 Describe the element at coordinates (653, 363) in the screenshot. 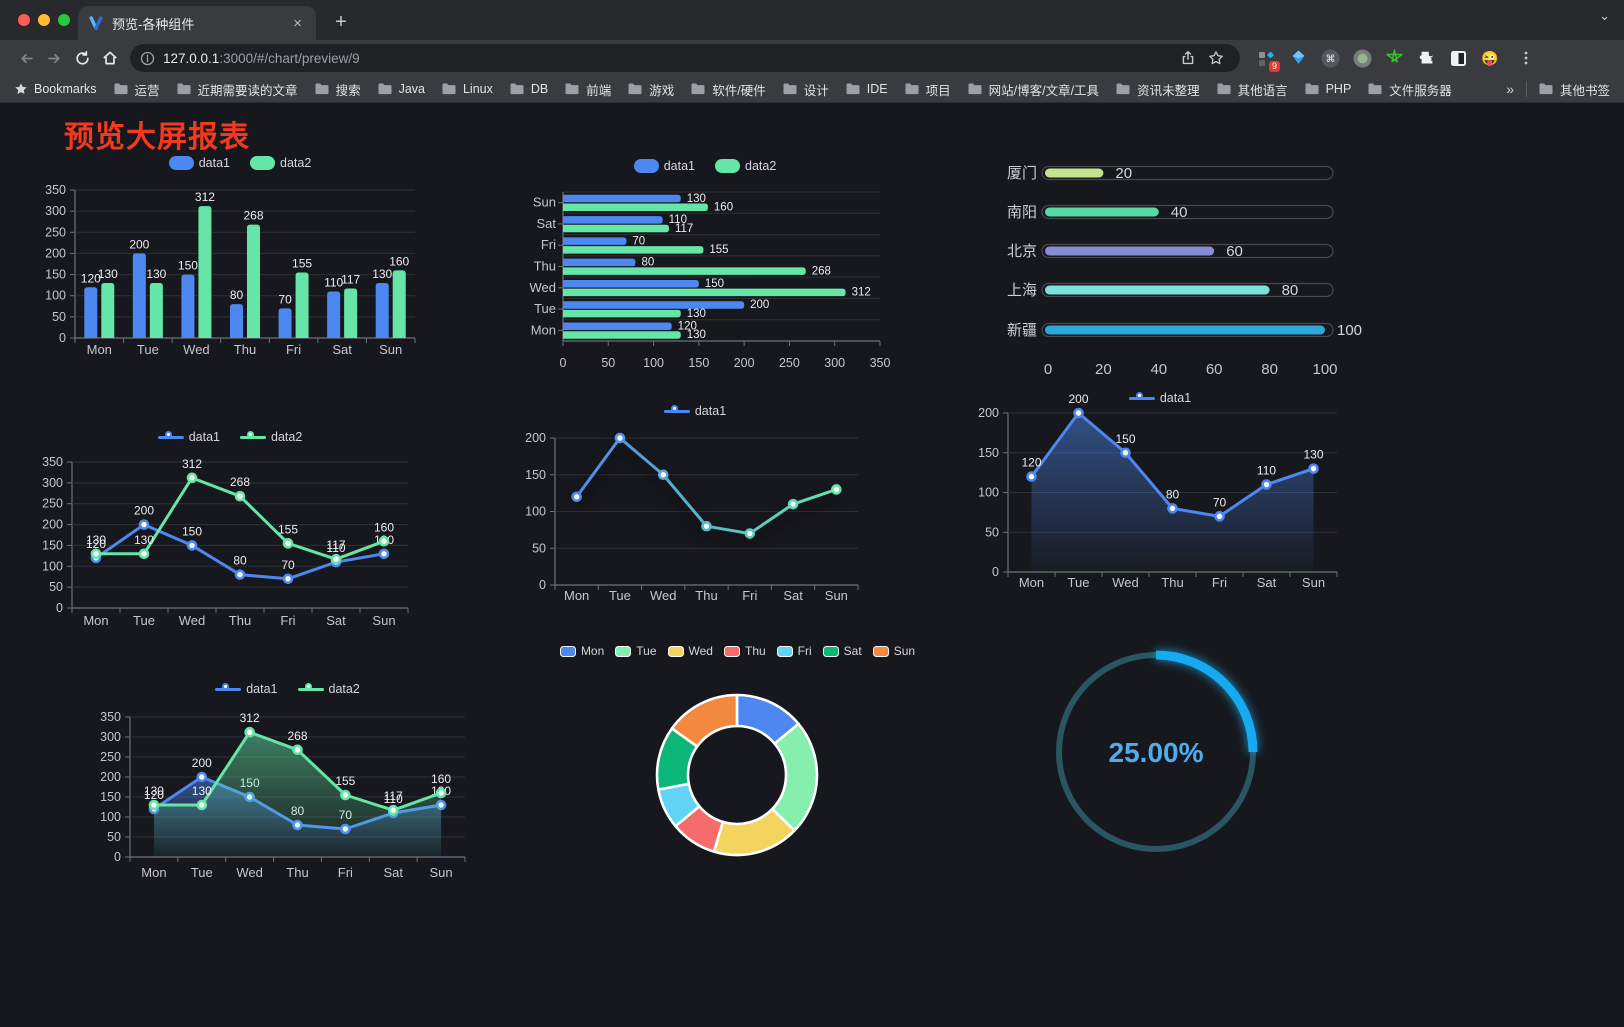

I see `svg-text: 100` at that location.